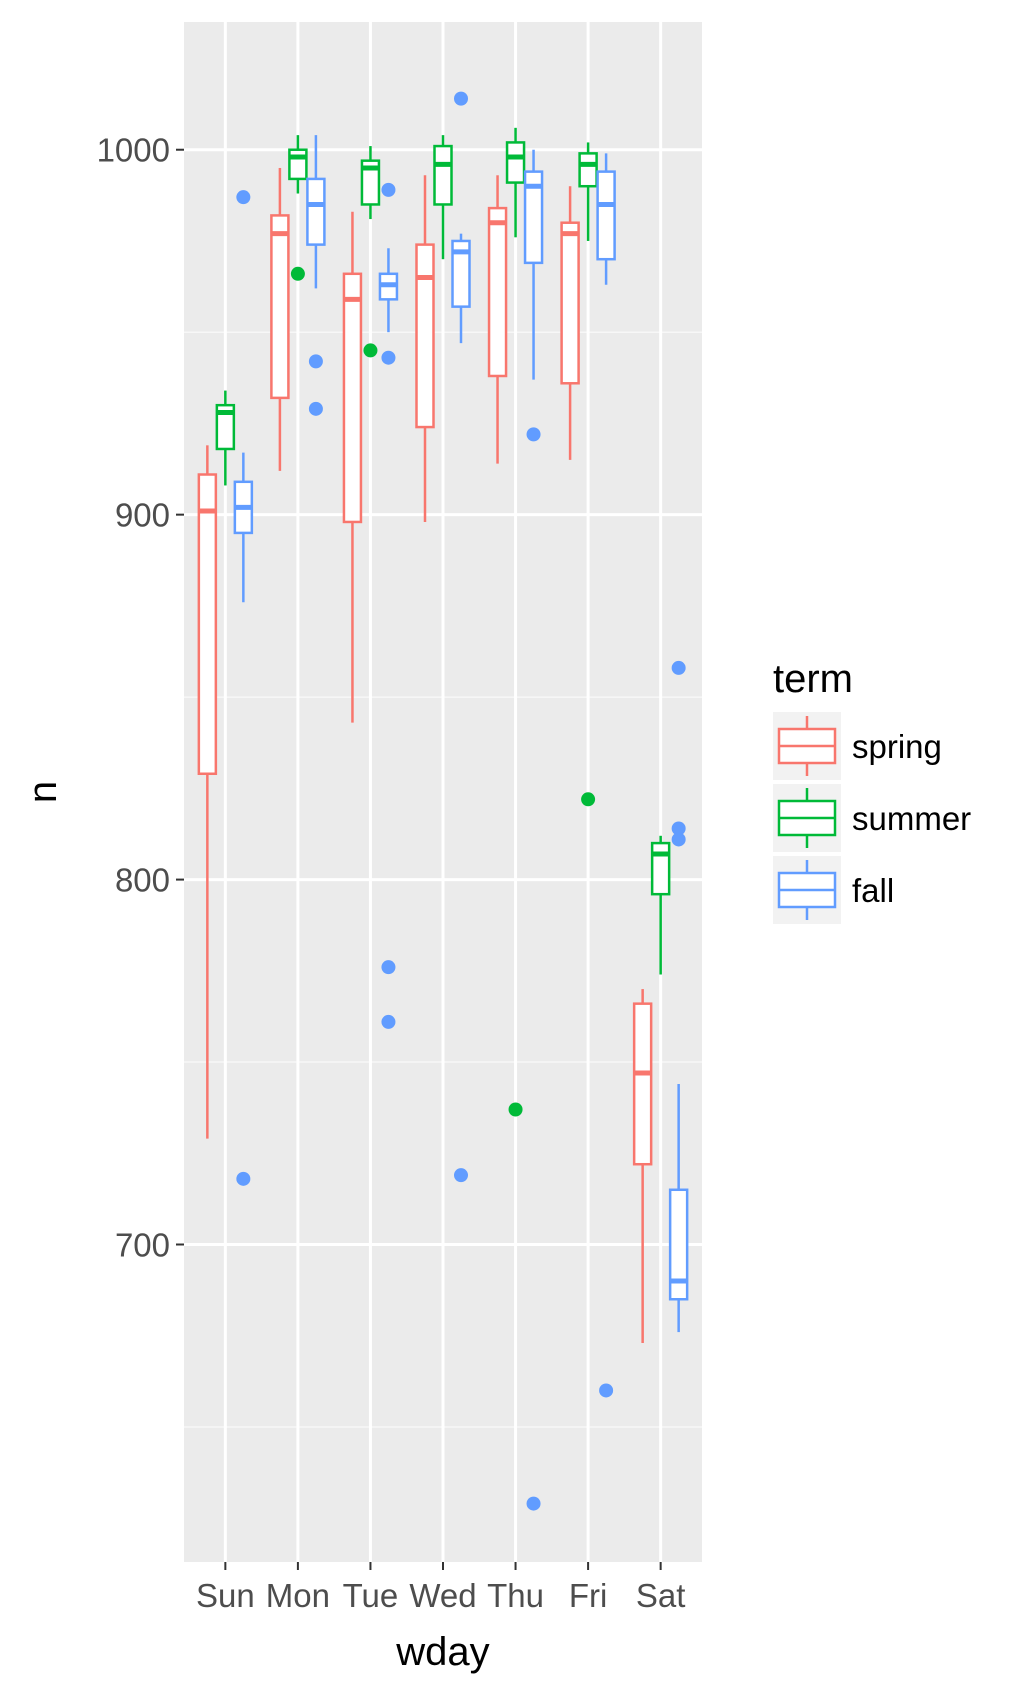  What do you see at coordinates (133, 150) in the screenshot?
I see `y-tick-label: 1000` at bounding box center [133, 150].